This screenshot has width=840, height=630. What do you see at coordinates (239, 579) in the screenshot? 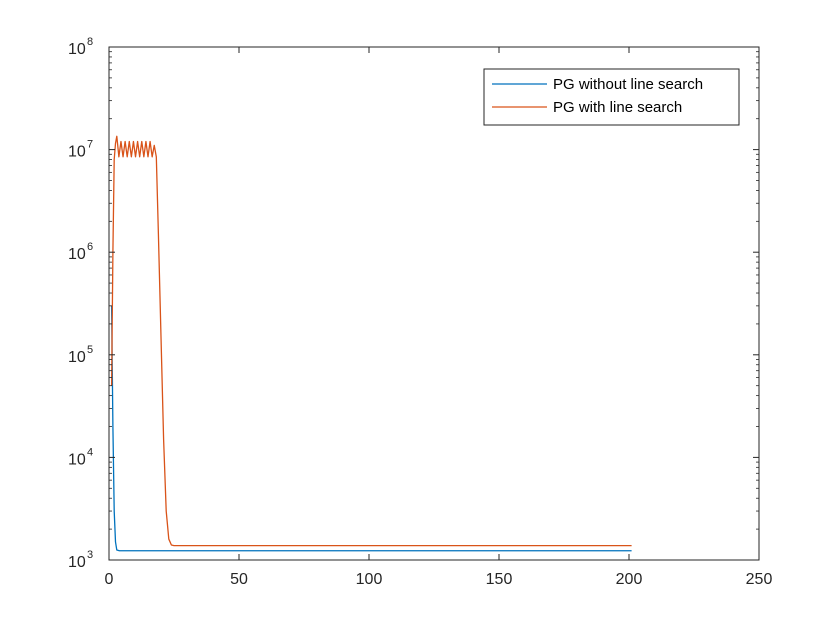
I see `x-tick-label: 50` at bounding box center [239, 579].